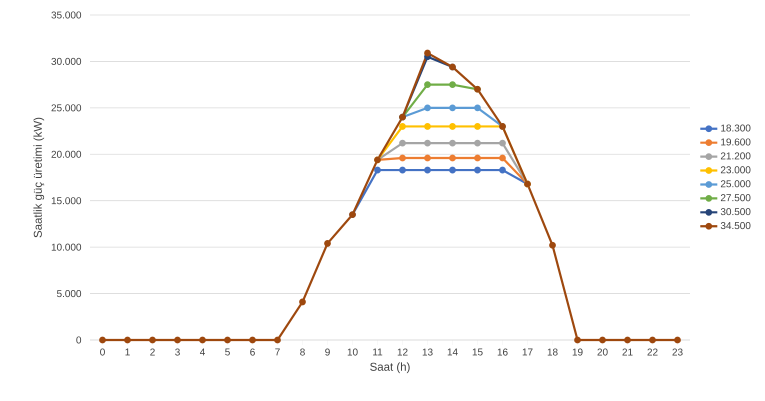 Image resolution: width=765 pixels, height=401 pixels. What do you see at coordinates (377, 352) in the screenshot?
I see `x-tick-label: 11` at bounding box center [377, 352].